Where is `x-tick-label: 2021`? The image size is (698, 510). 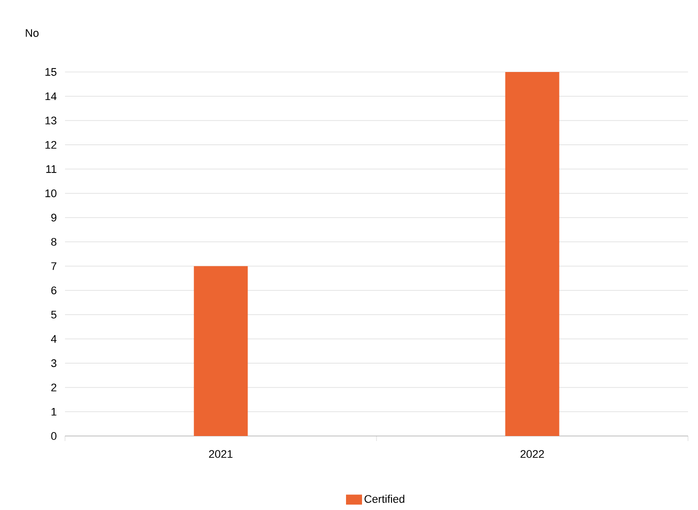 x-tick-label: 2021 is located at coordinates (220, 454).